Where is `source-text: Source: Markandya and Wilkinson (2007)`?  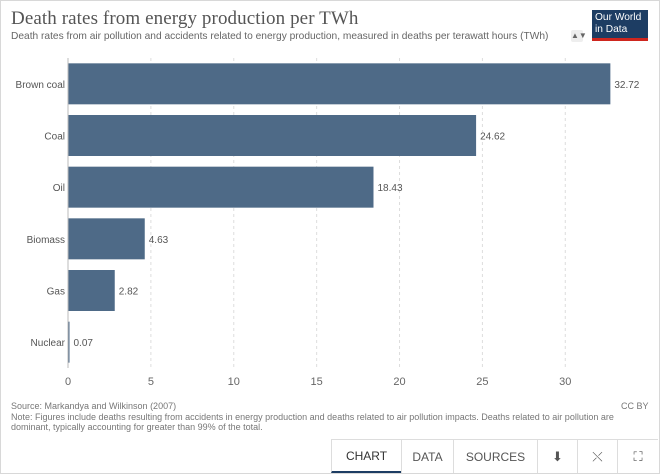
source-text: Source: Markandya and Wilkinson (2007) is located at coordinates (94, 406).